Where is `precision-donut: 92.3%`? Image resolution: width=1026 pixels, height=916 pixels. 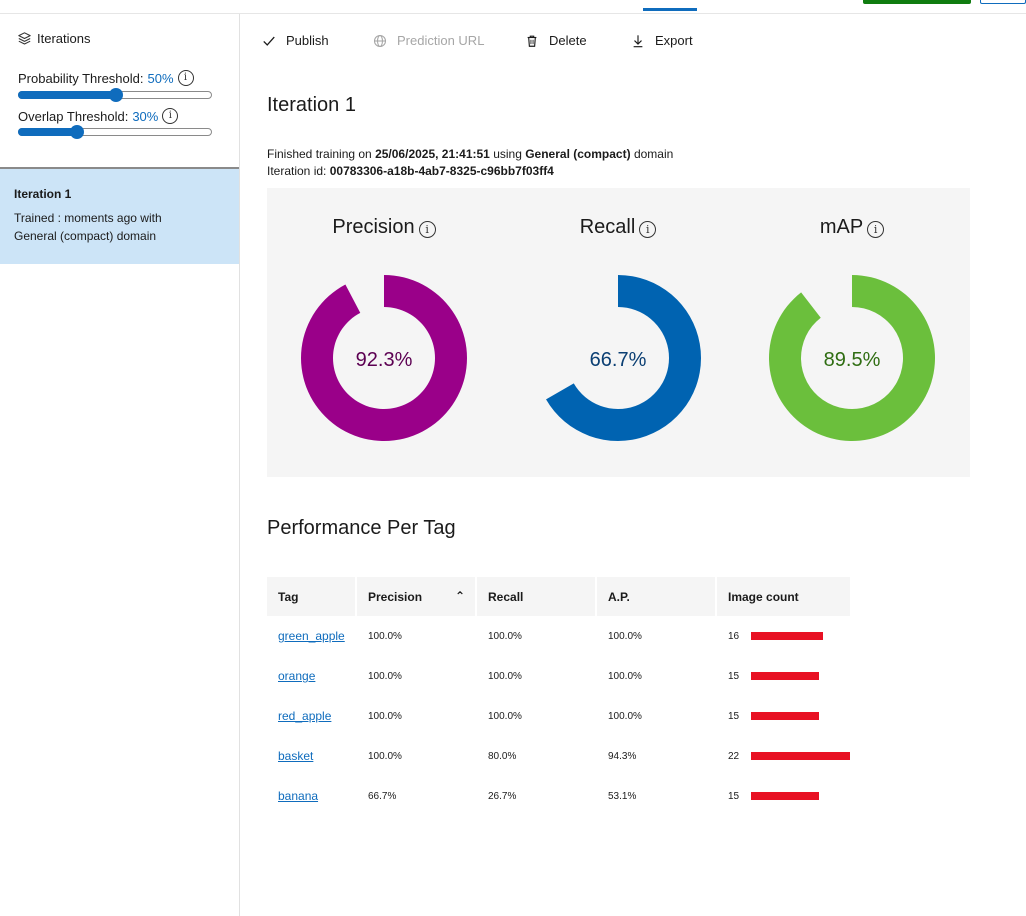 precision-donut: 92.3% is located at coordinates (383, 358).